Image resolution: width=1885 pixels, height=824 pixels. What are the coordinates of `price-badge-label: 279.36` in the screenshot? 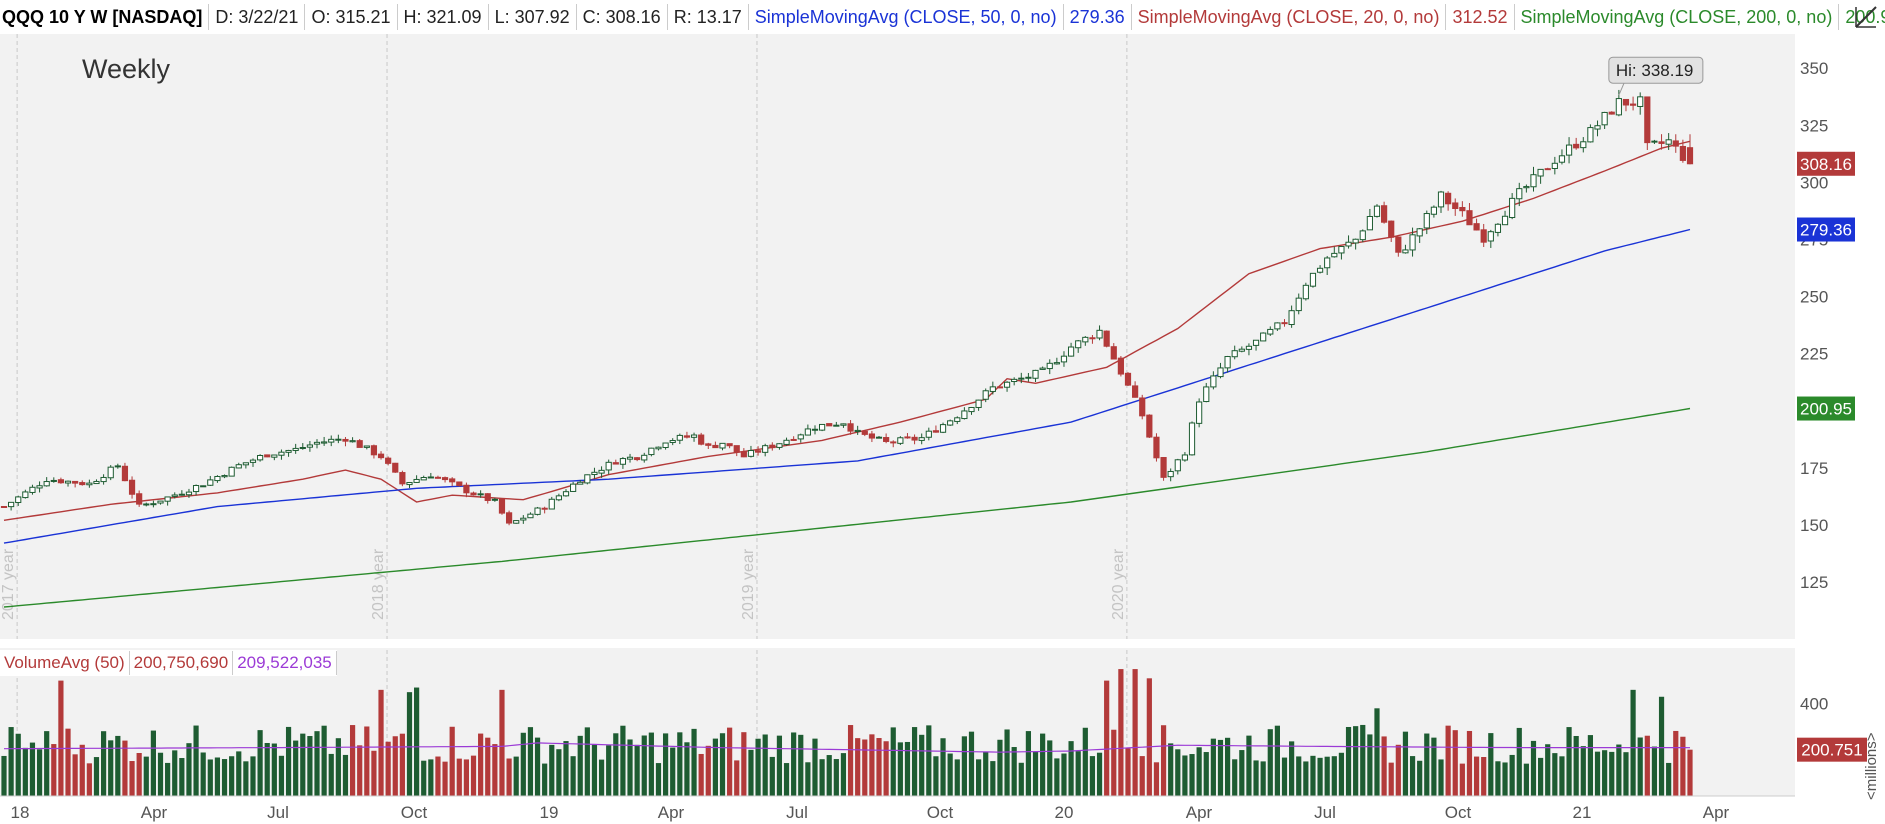 It's located at (1826, 230).